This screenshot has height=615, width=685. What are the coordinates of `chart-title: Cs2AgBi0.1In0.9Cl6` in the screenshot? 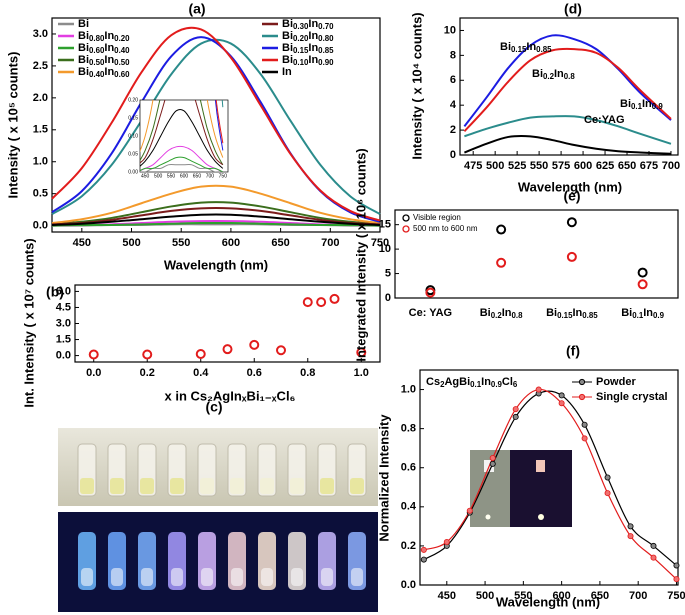 It's located at (472, 382).